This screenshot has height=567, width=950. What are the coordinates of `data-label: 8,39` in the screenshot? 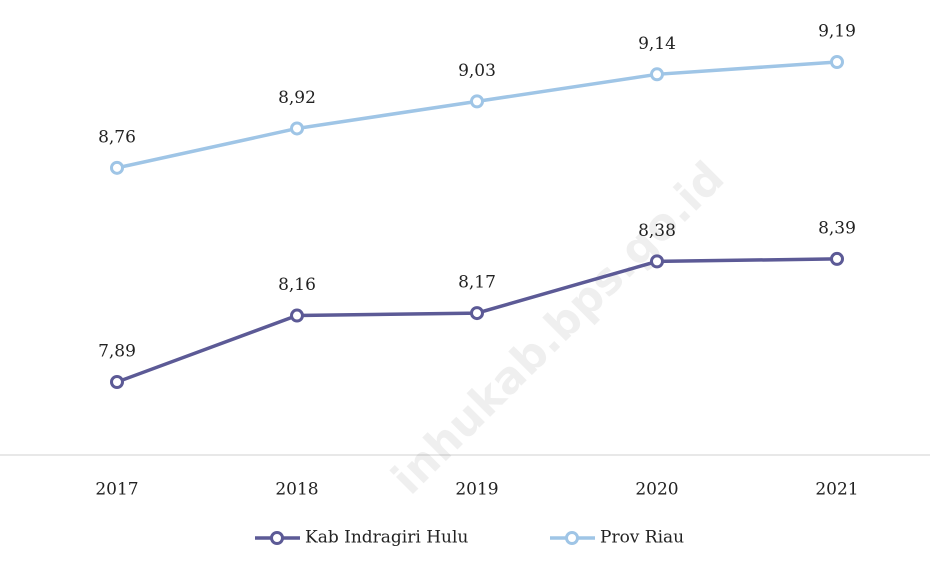 It's located at (837, 228).